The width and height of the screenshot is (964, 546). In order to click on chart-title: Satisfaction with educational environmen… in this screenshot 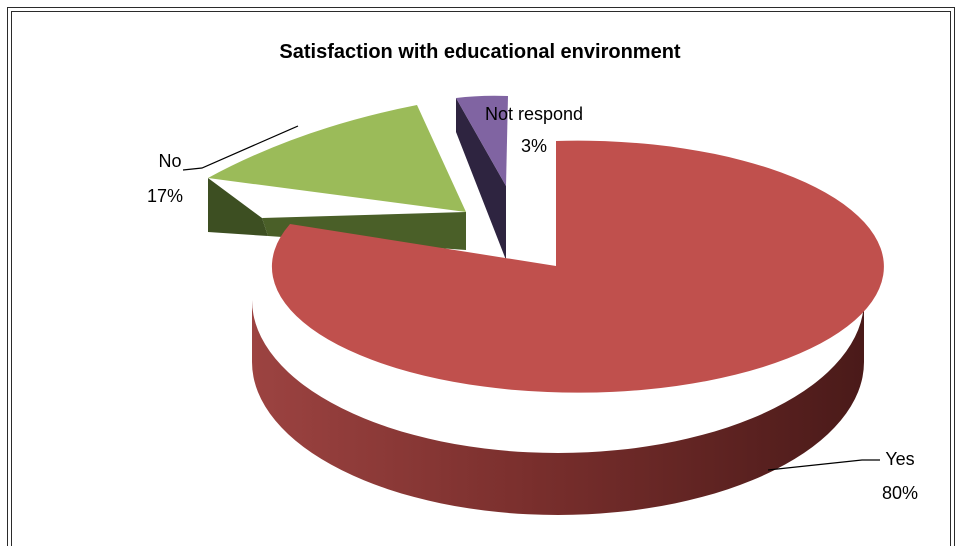, I will do `click(480, 52)`.